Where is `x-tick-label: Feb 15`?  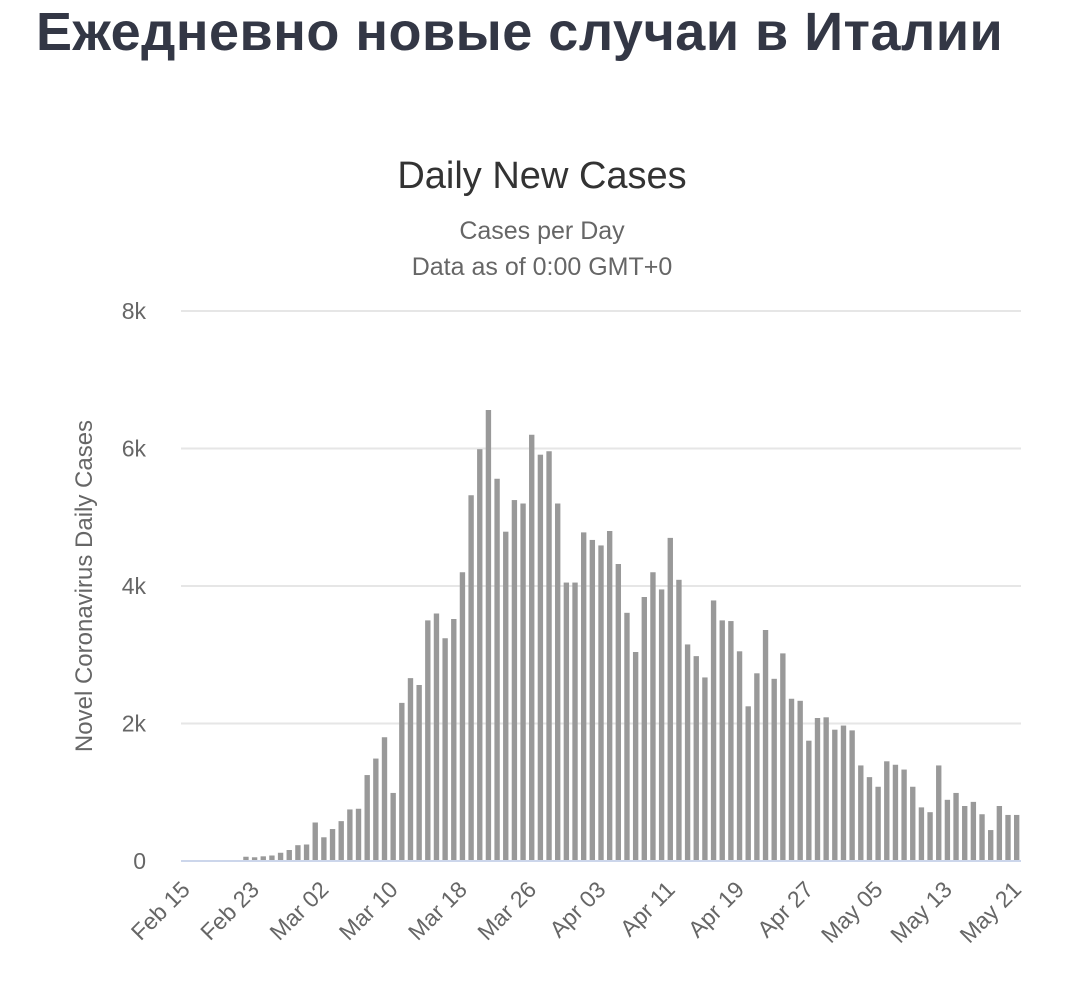 x-tick-label: Feb 15 is located at coordinates (160, 910).